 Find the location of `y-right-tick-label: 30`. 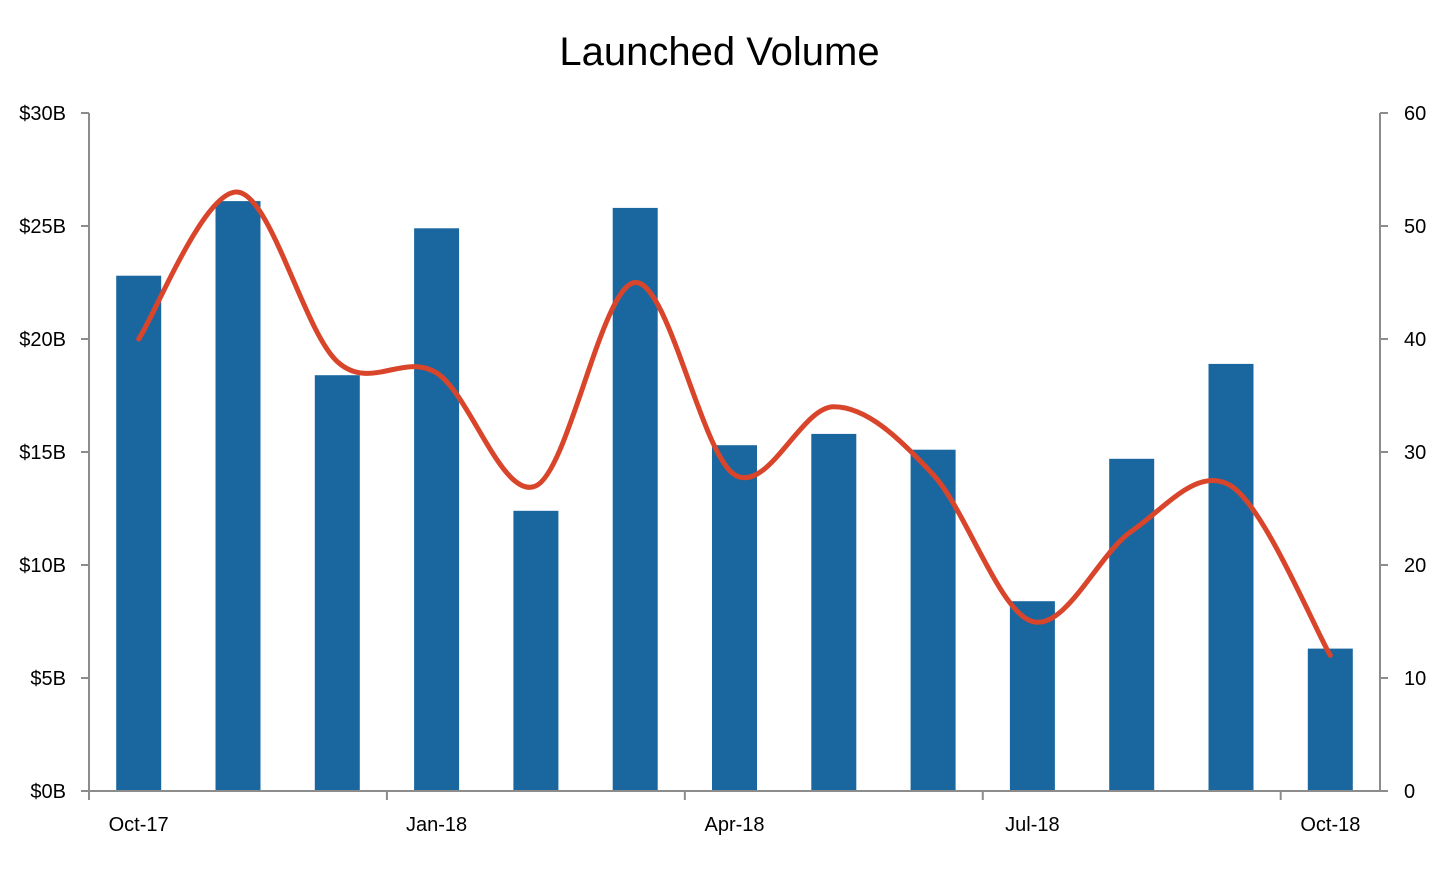

y-right-tick-label: 30 is located at coordinates (1415, 453).